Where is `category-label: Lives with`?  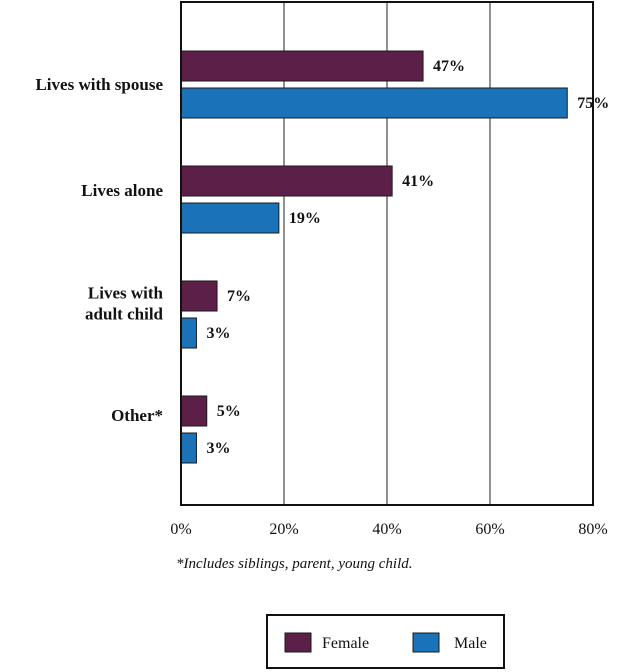 category-label: Lives with is located at coordinates (126, 293).